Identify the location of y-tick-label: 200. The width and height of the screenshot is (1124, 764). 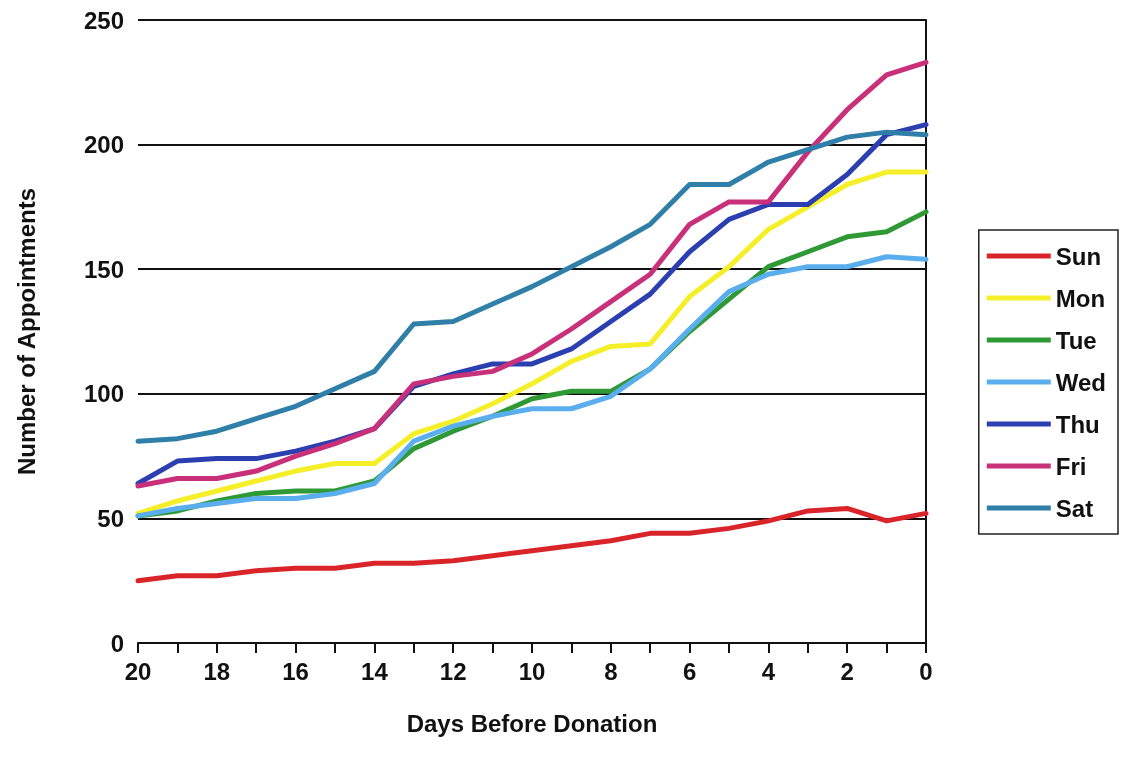
(103, 145).